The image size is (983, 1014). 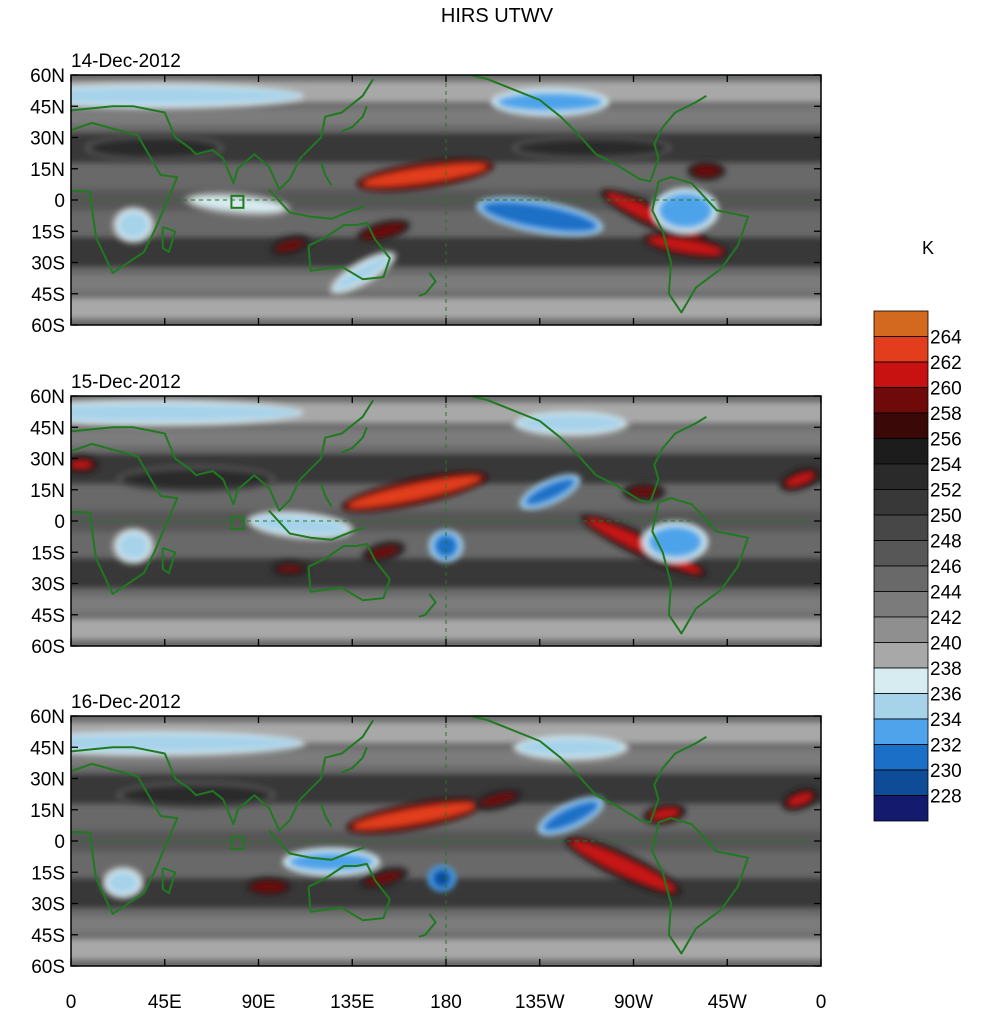 What do you see at coordinates (946, 491) in the screenshot?
I see `colorbar-level-label: 252` at bounding box center [946, 491].